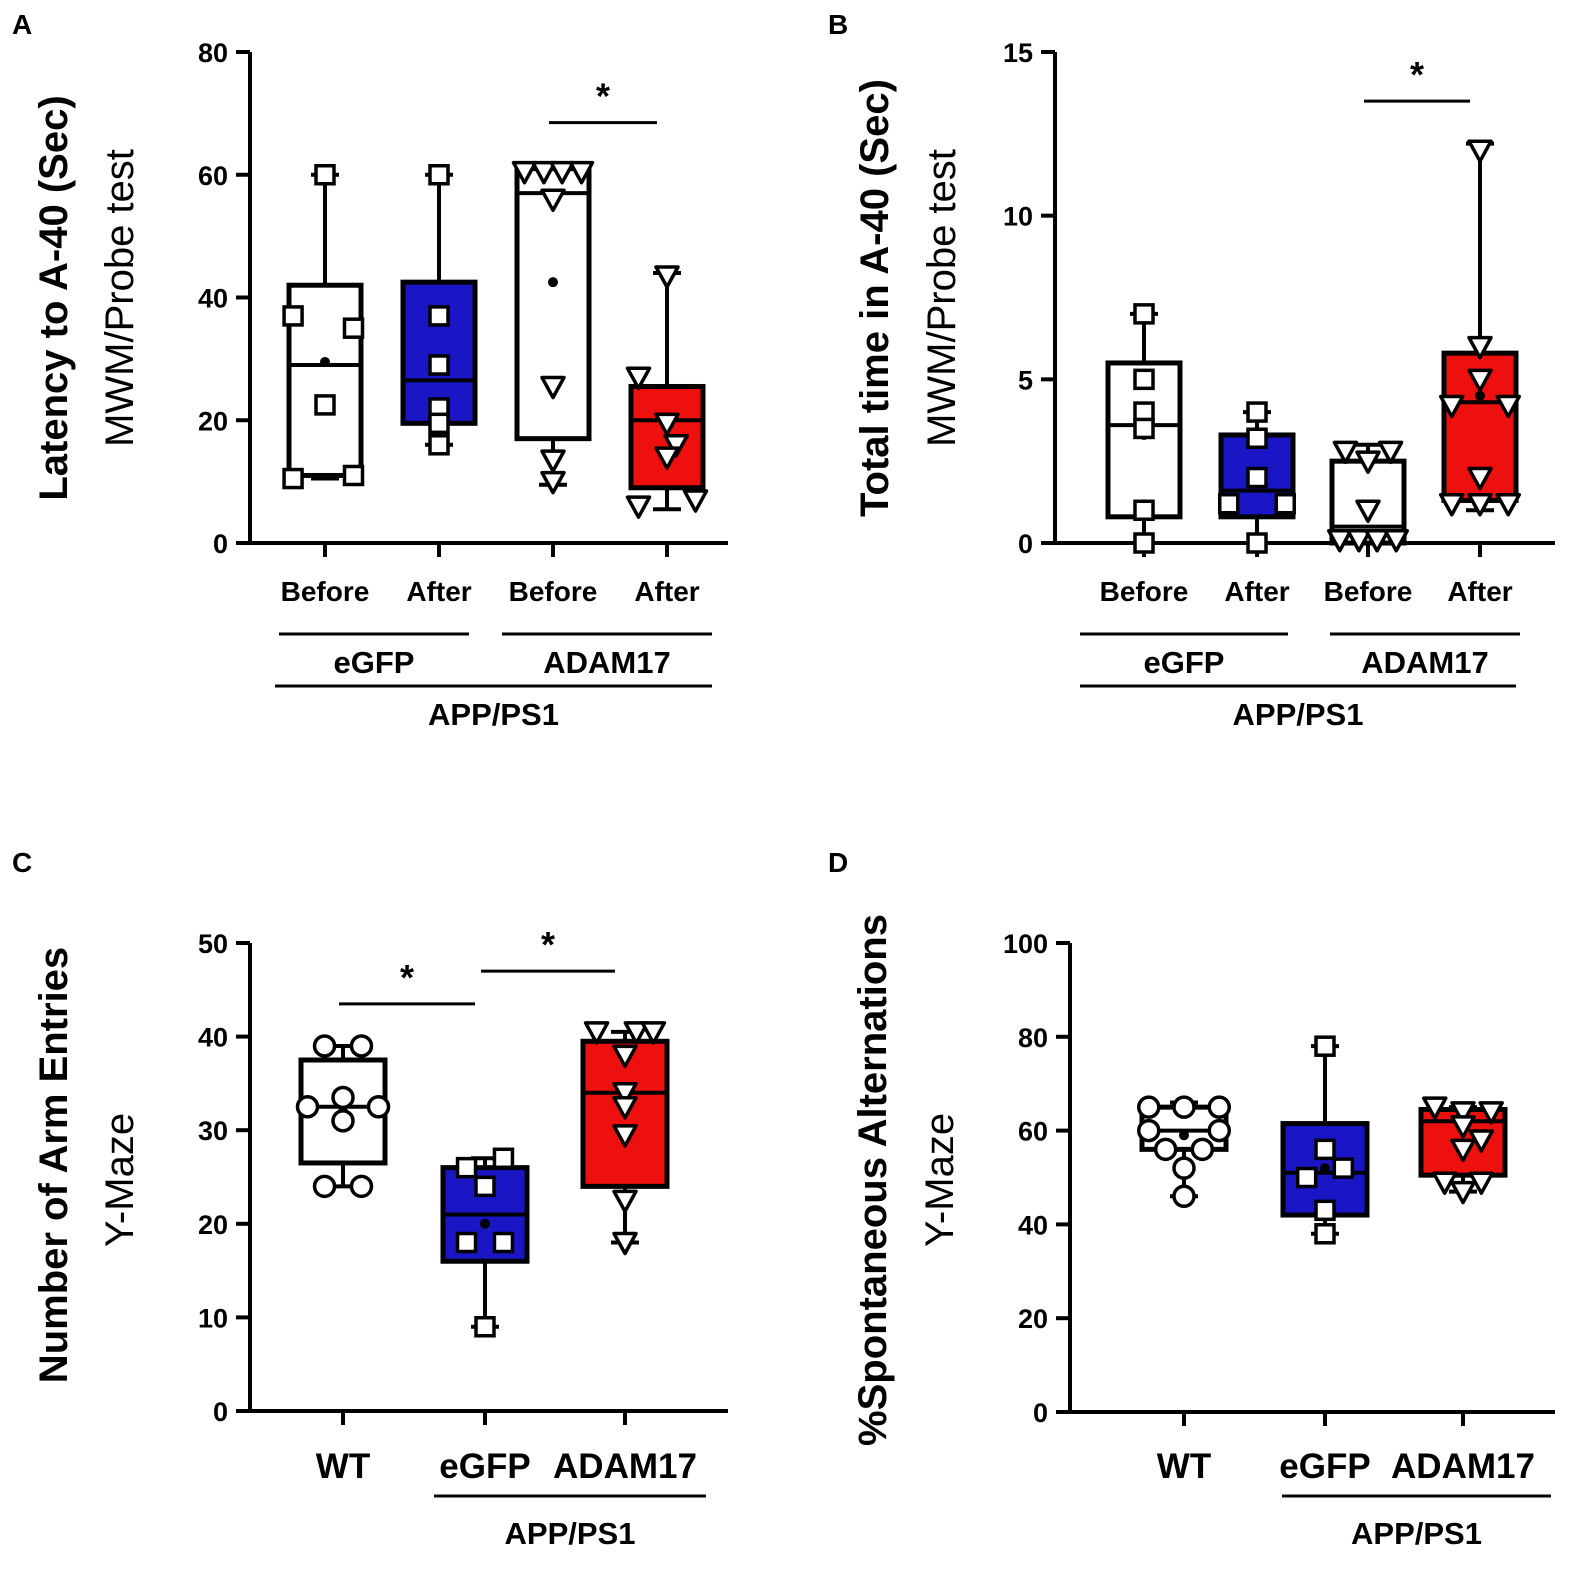 The height and width of the screenshot is (1592, 1596). What do you see at coordinates (325, 361) in the screenshot?
I see `mean-marker` at bounding box center [325, 361].